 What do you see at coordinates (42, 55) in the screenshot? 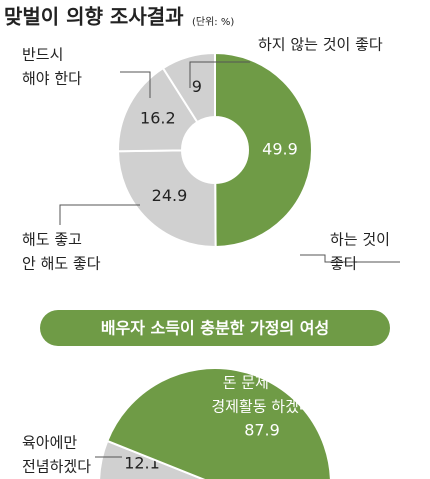
I see `category-label: 반드시` at bounding box center [42, 55].